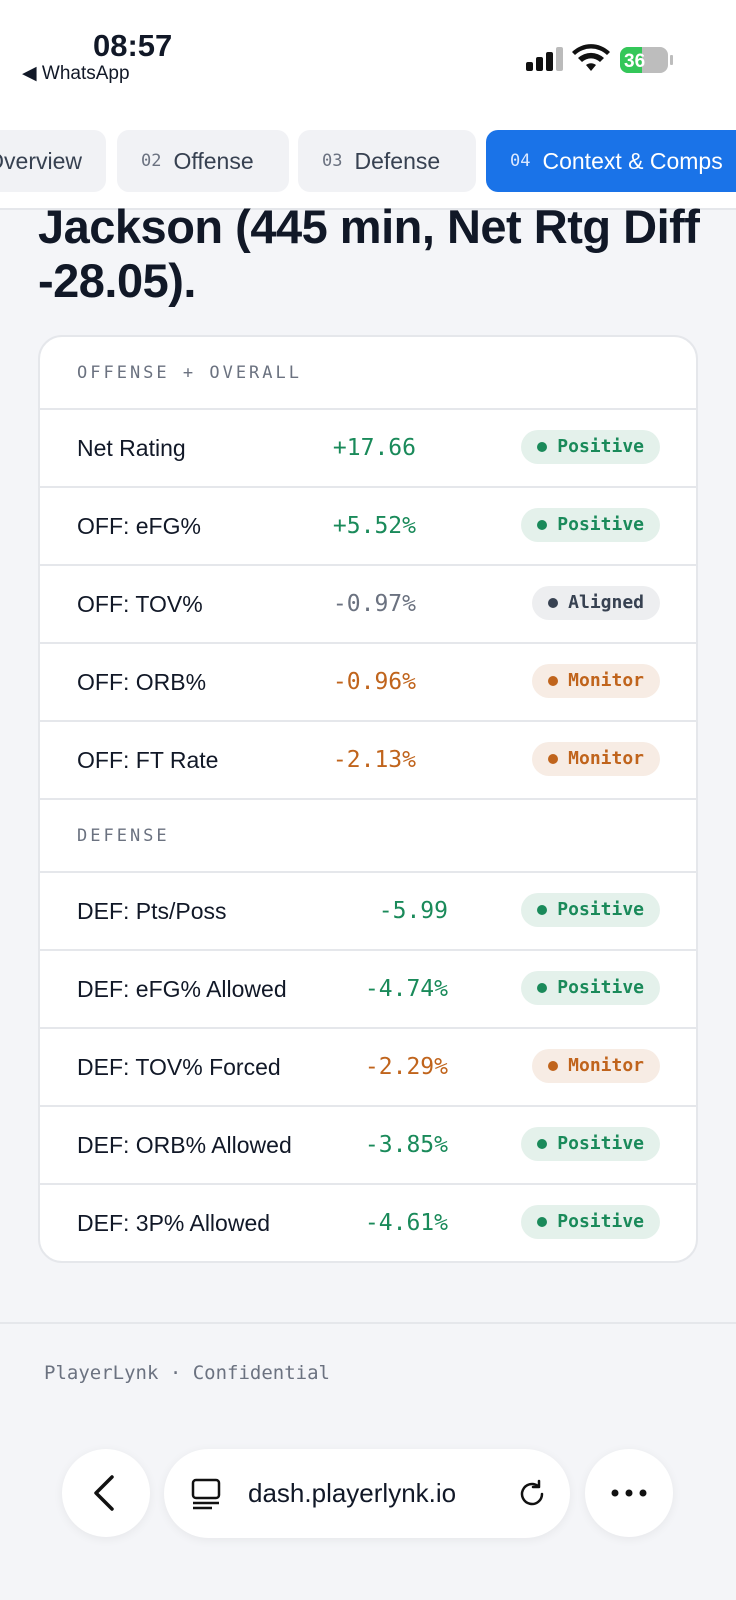 This screenshot has width=736, height=1600. I want to click on back-button, so click(106, 1493).